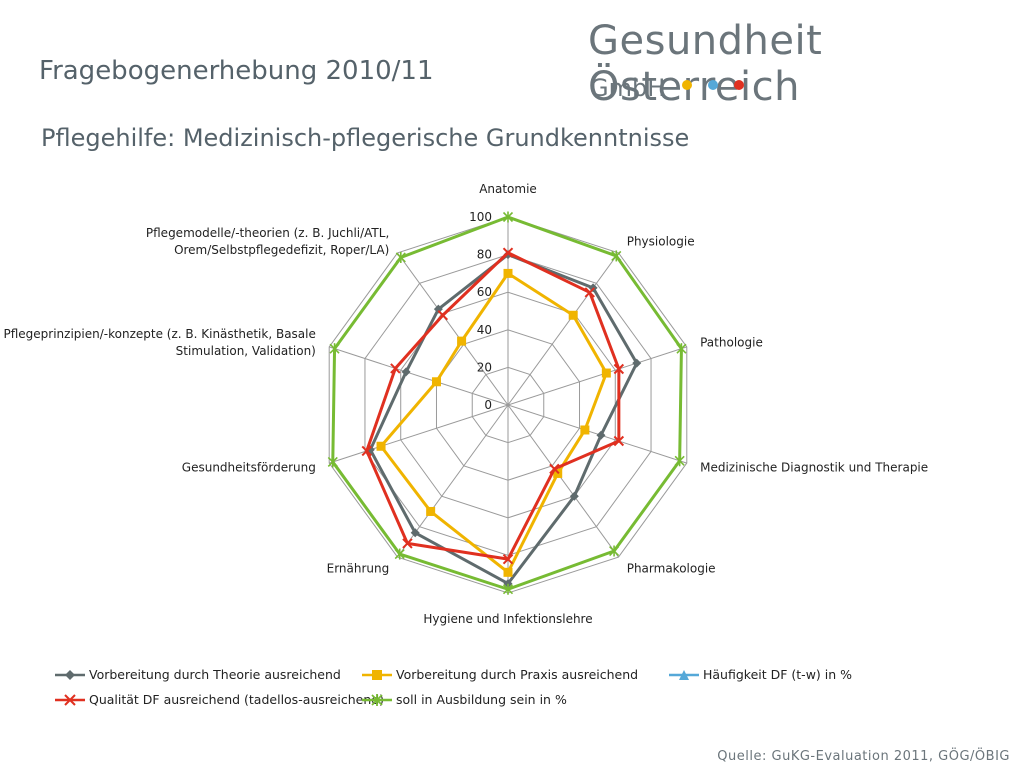  I want to click on axis-label: Hygiene und Infektionslehre, so click(507, 619).